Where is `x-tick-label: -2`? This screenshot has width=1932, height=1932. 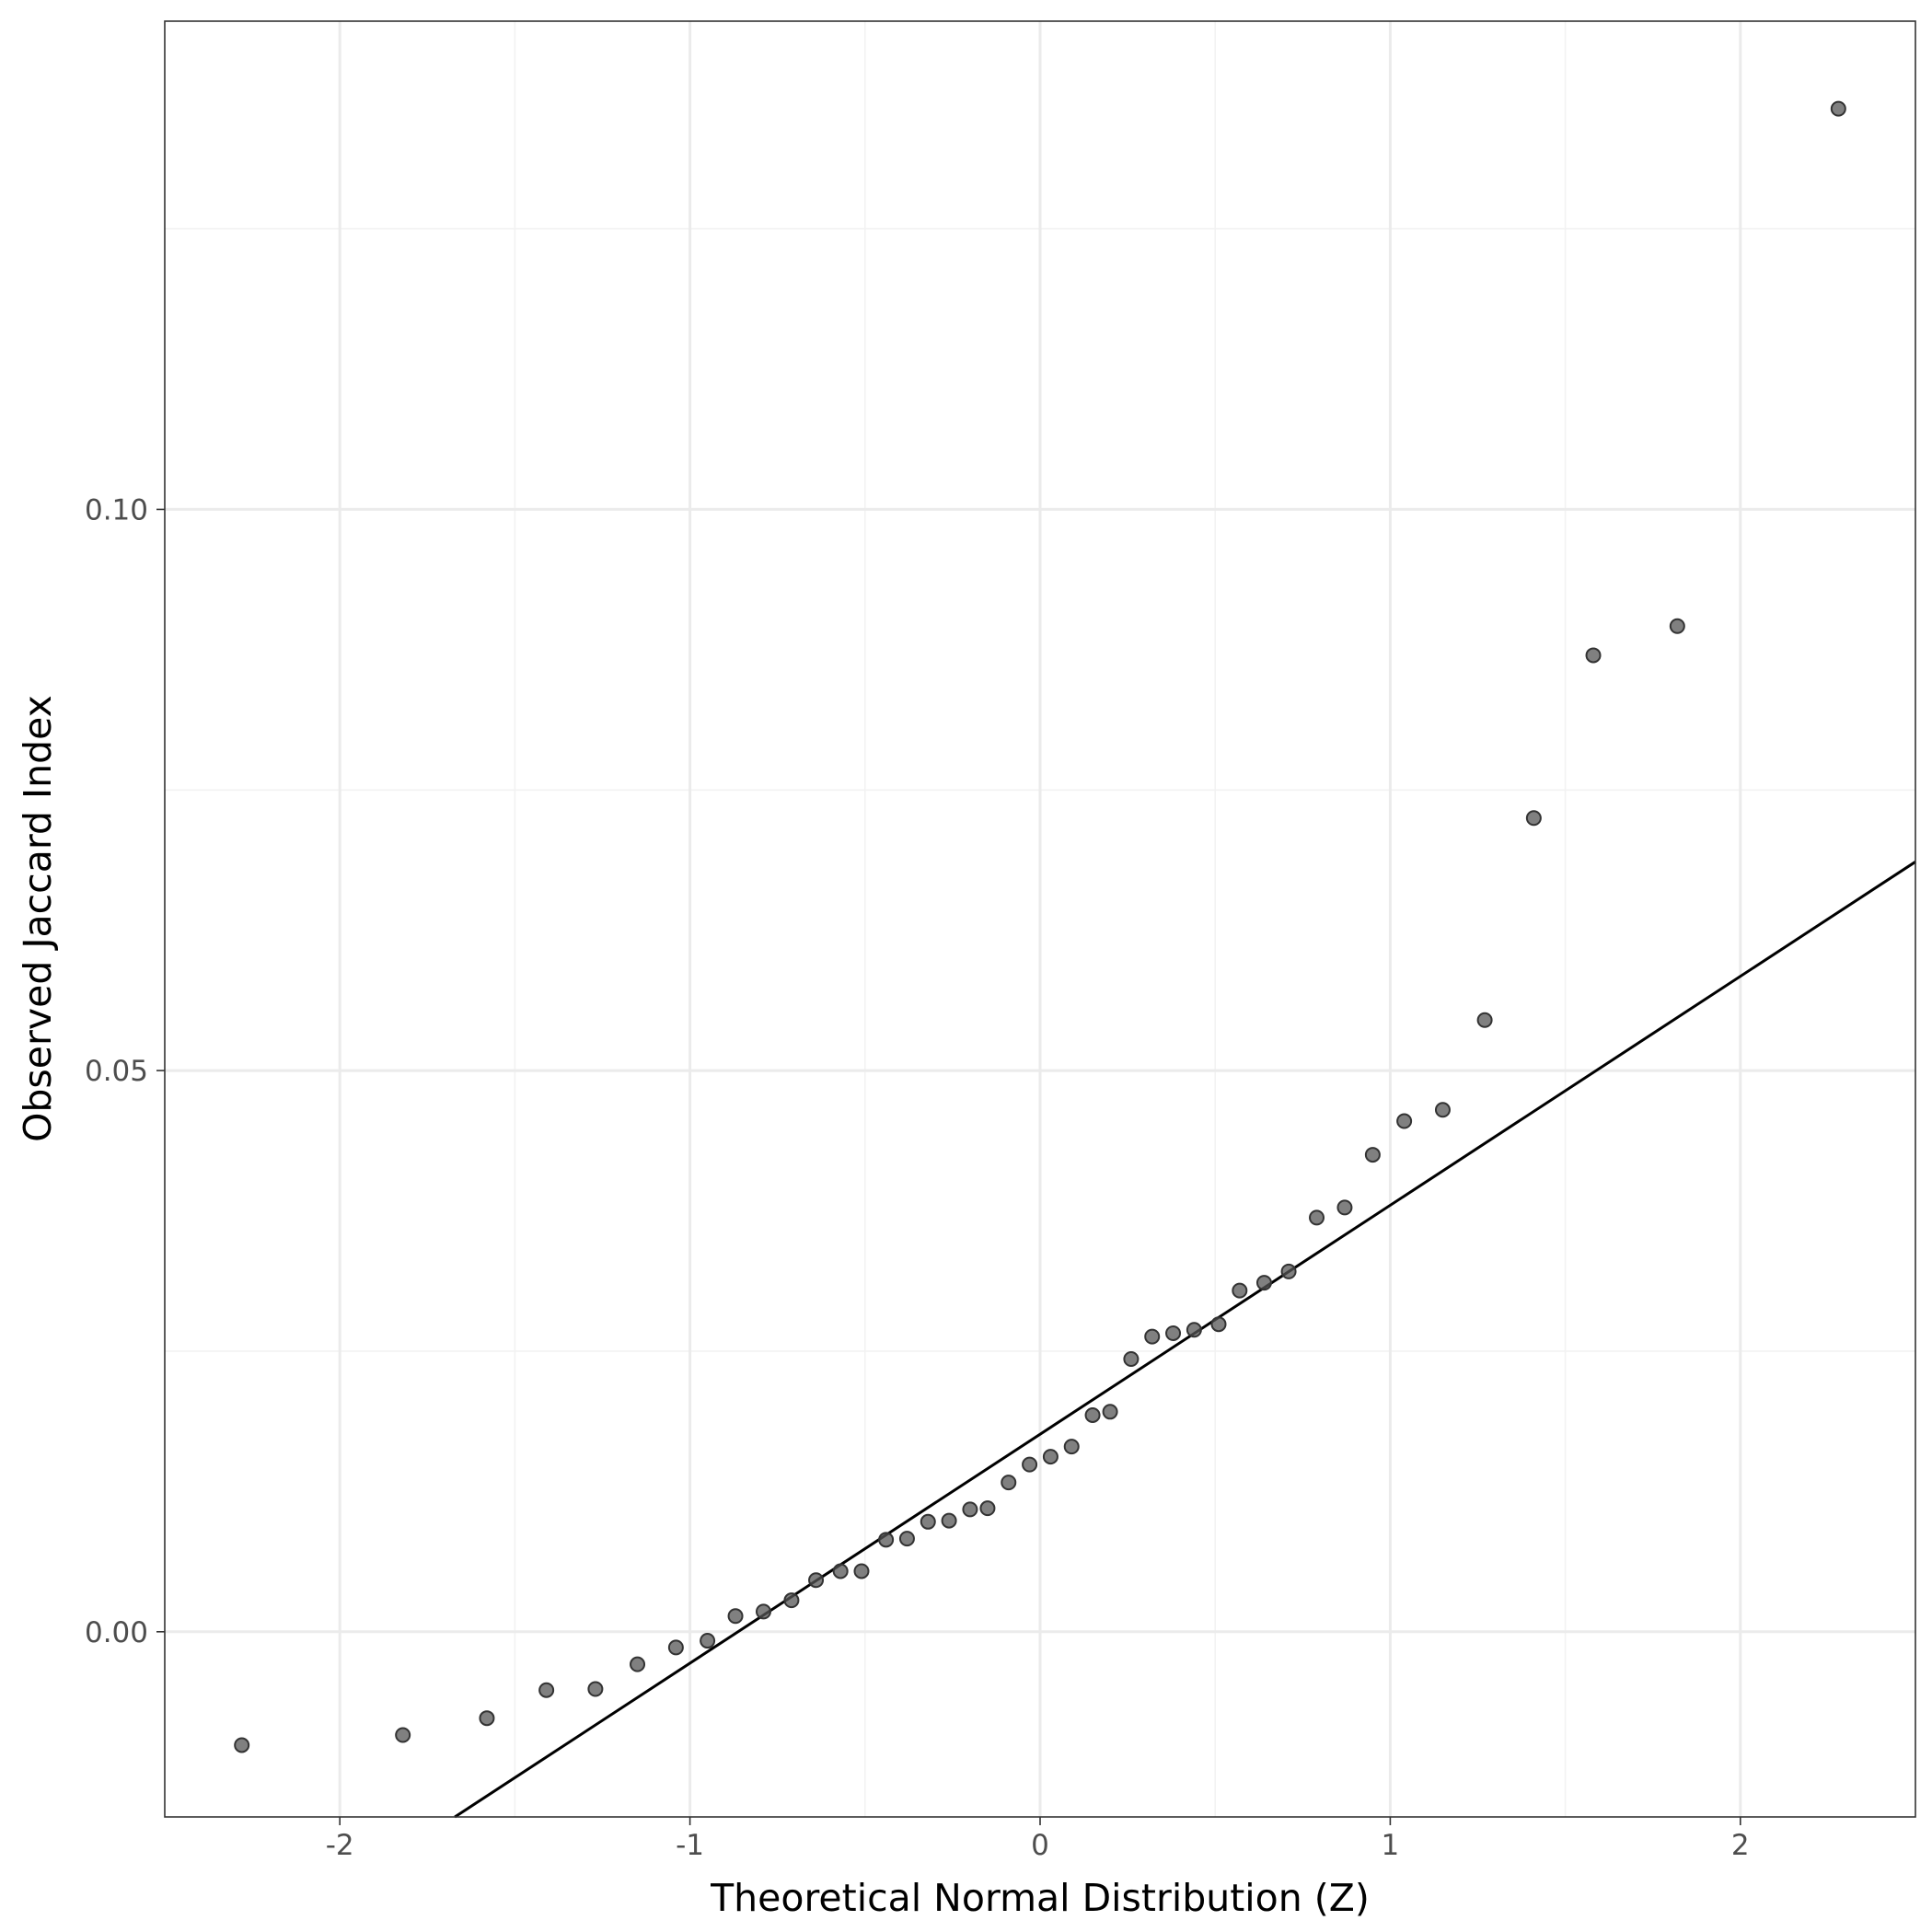 x-tick-label: -2 is located at coordinates (340, 1846).